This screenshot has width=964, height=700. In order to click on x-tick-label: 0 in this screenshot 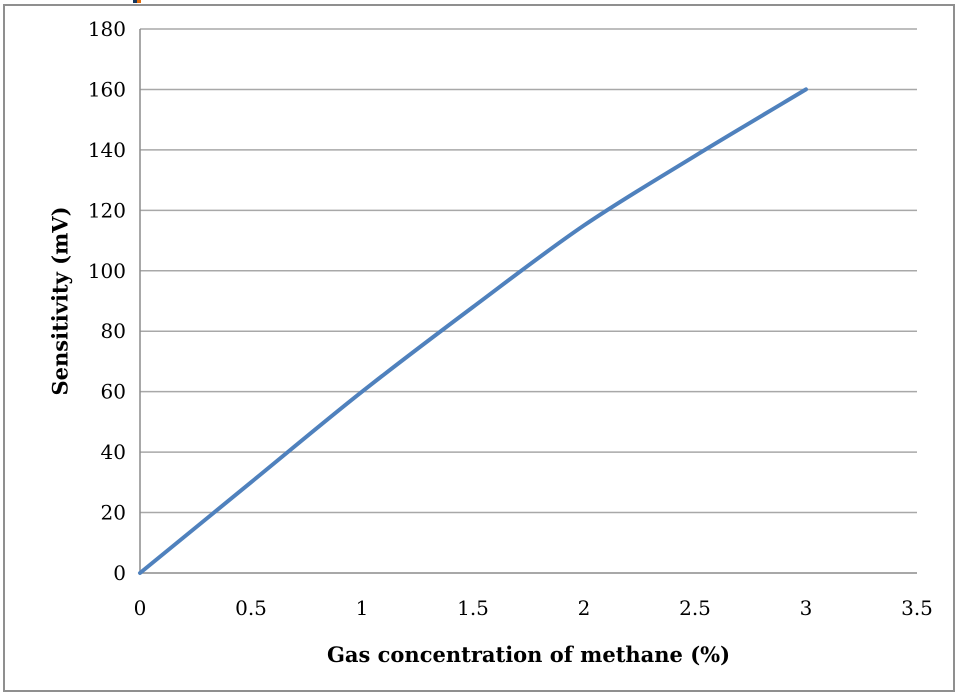, I will do `click(140, 608)`.